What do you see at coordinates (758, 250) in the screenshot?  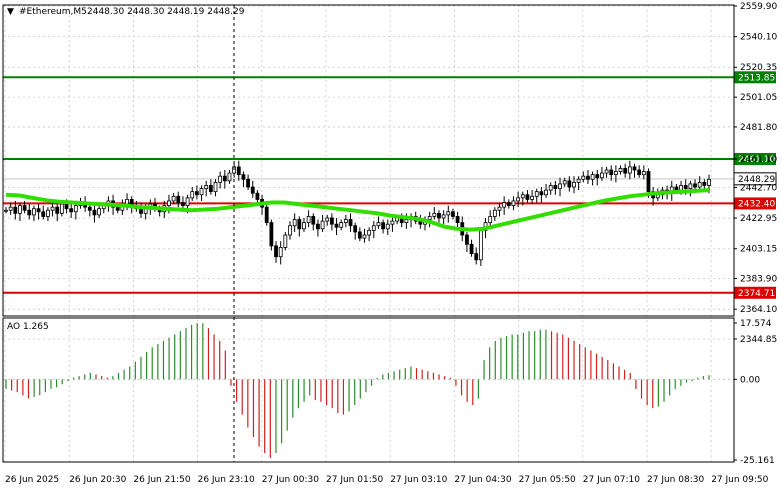 I see `price-tick-label: 2403.15` at bounding box center [758, 250].